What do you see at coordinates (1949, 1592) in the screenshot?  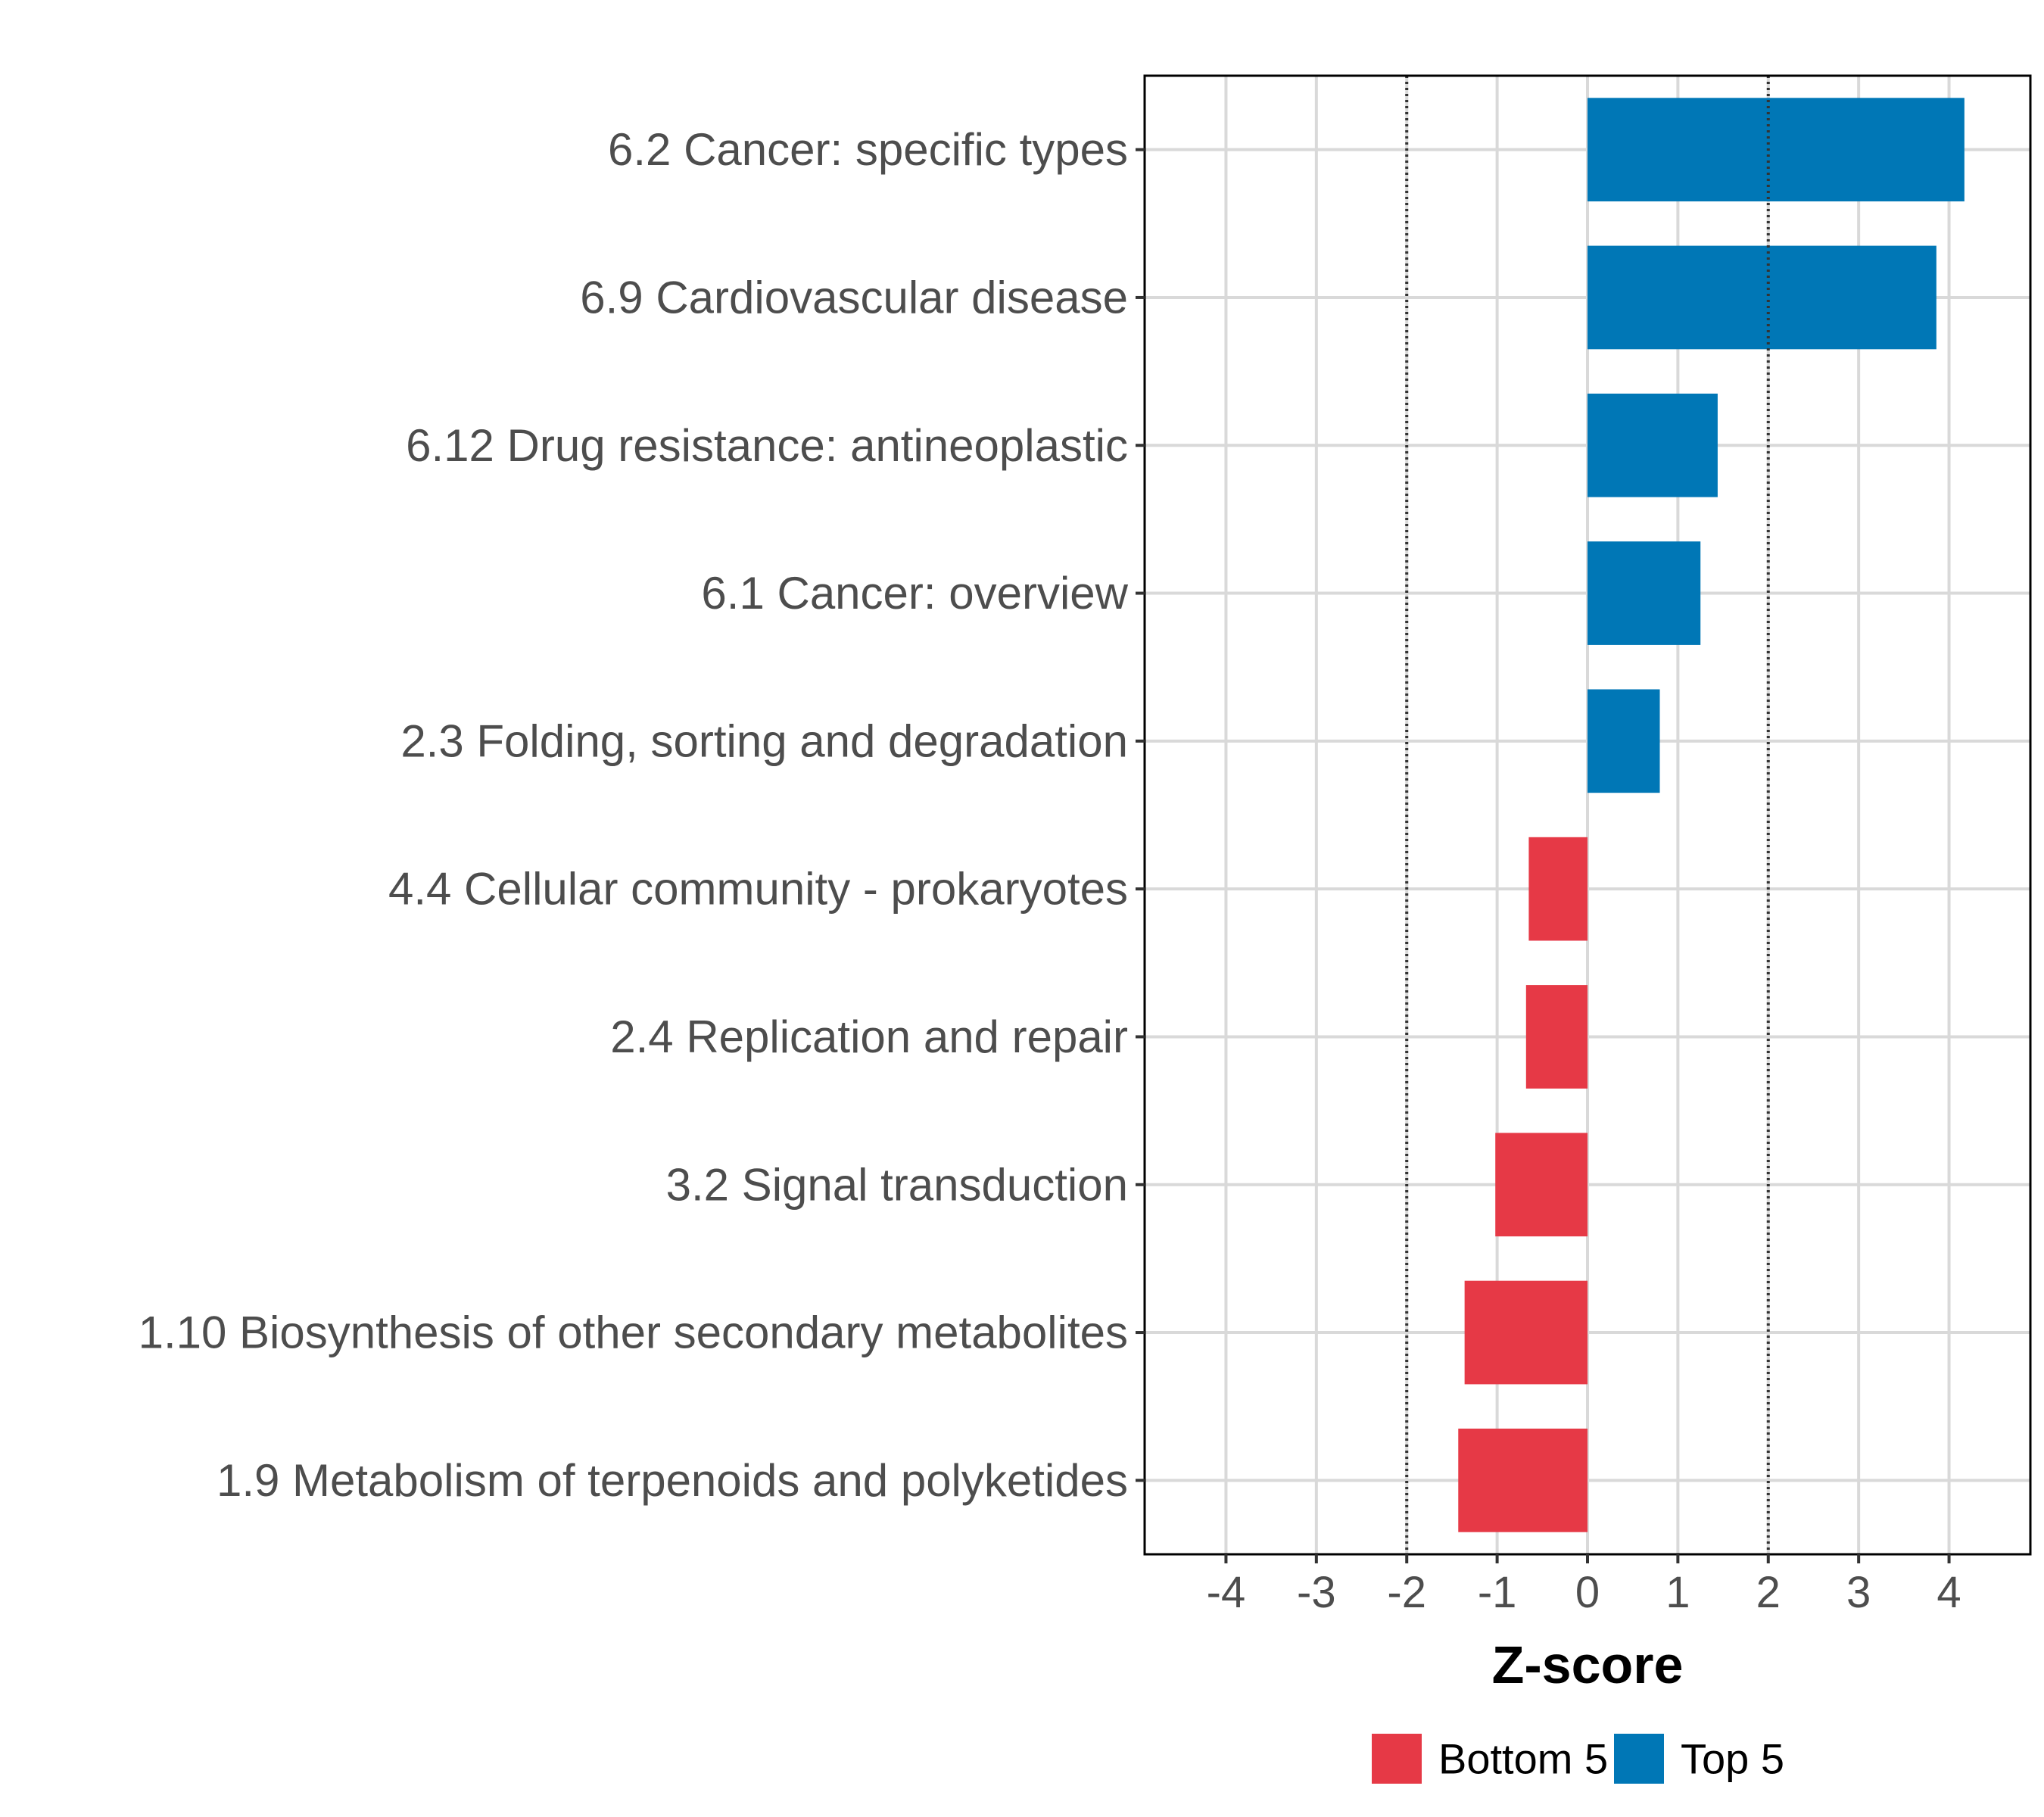 I see `x-tick-label: 4` at bounding box center [1949, 1592].